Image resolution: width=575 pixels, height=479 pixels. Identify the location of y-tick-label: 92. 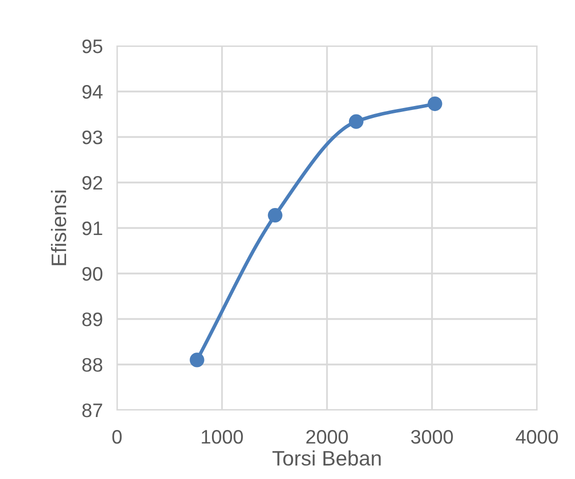
(92, 183).